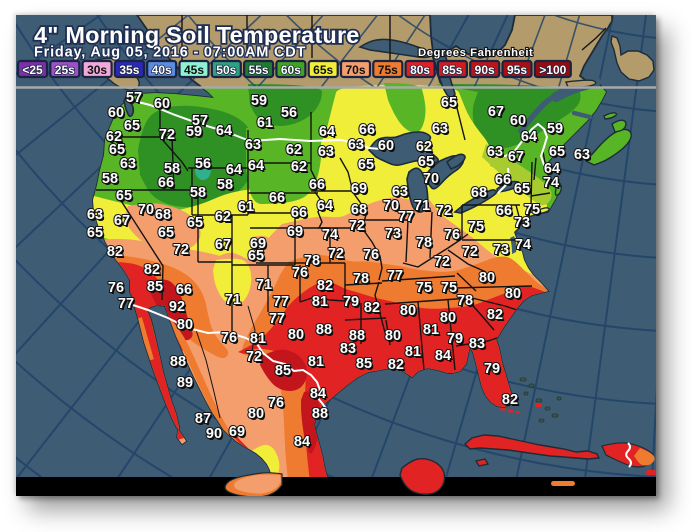  I want to click on svg-text: 73, so click(503, 252).